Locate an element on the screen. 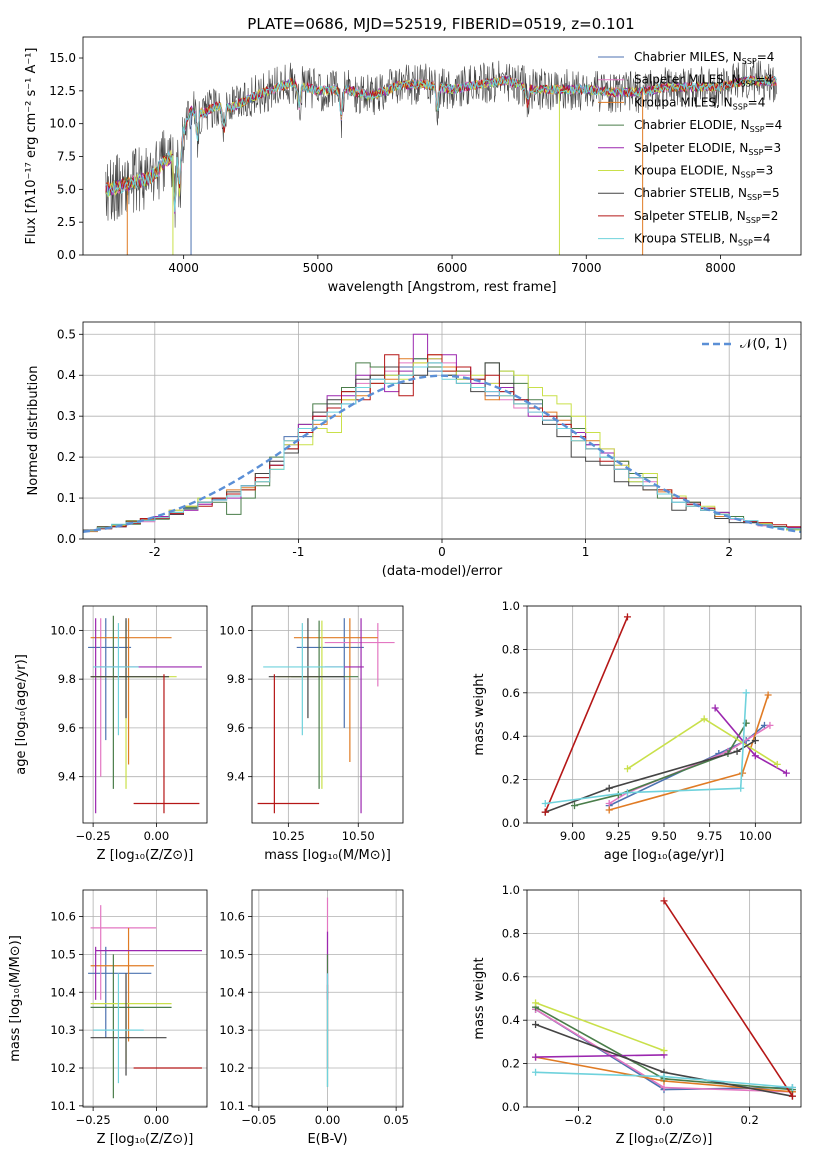  normal-curve is located at coordinates (442, 453).